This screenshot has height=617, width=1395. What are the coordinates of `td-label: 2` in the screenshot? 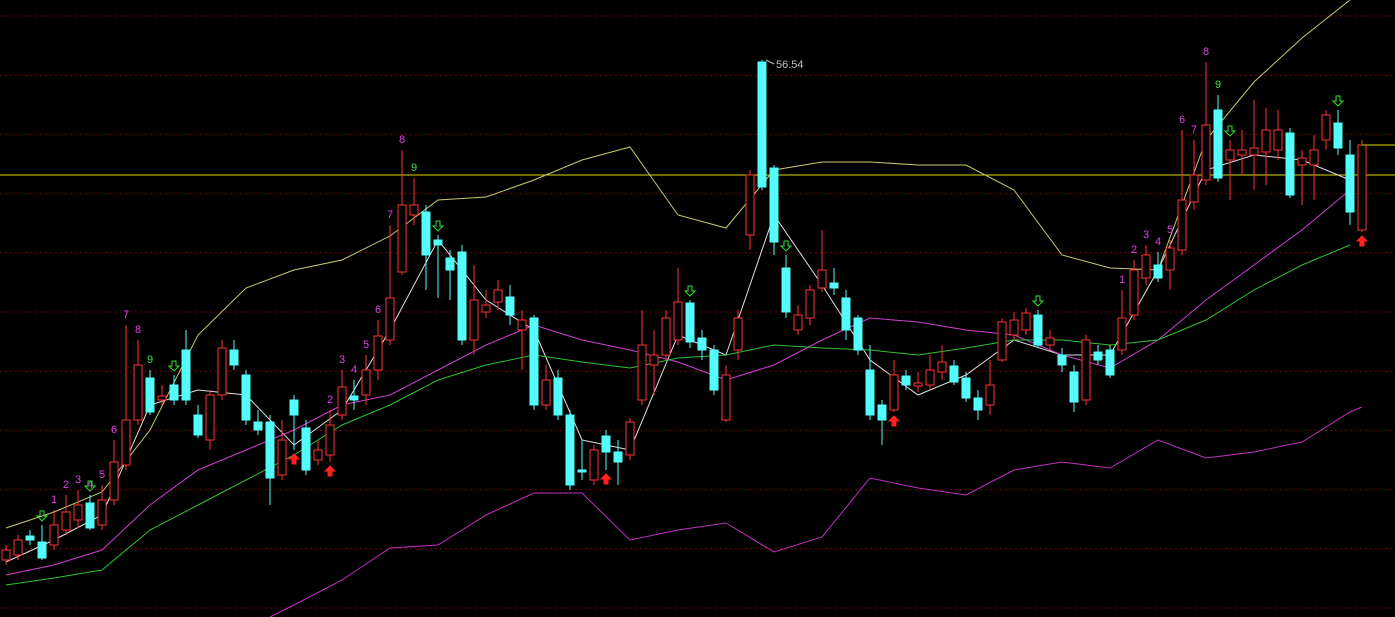 It's located at (66, 485).